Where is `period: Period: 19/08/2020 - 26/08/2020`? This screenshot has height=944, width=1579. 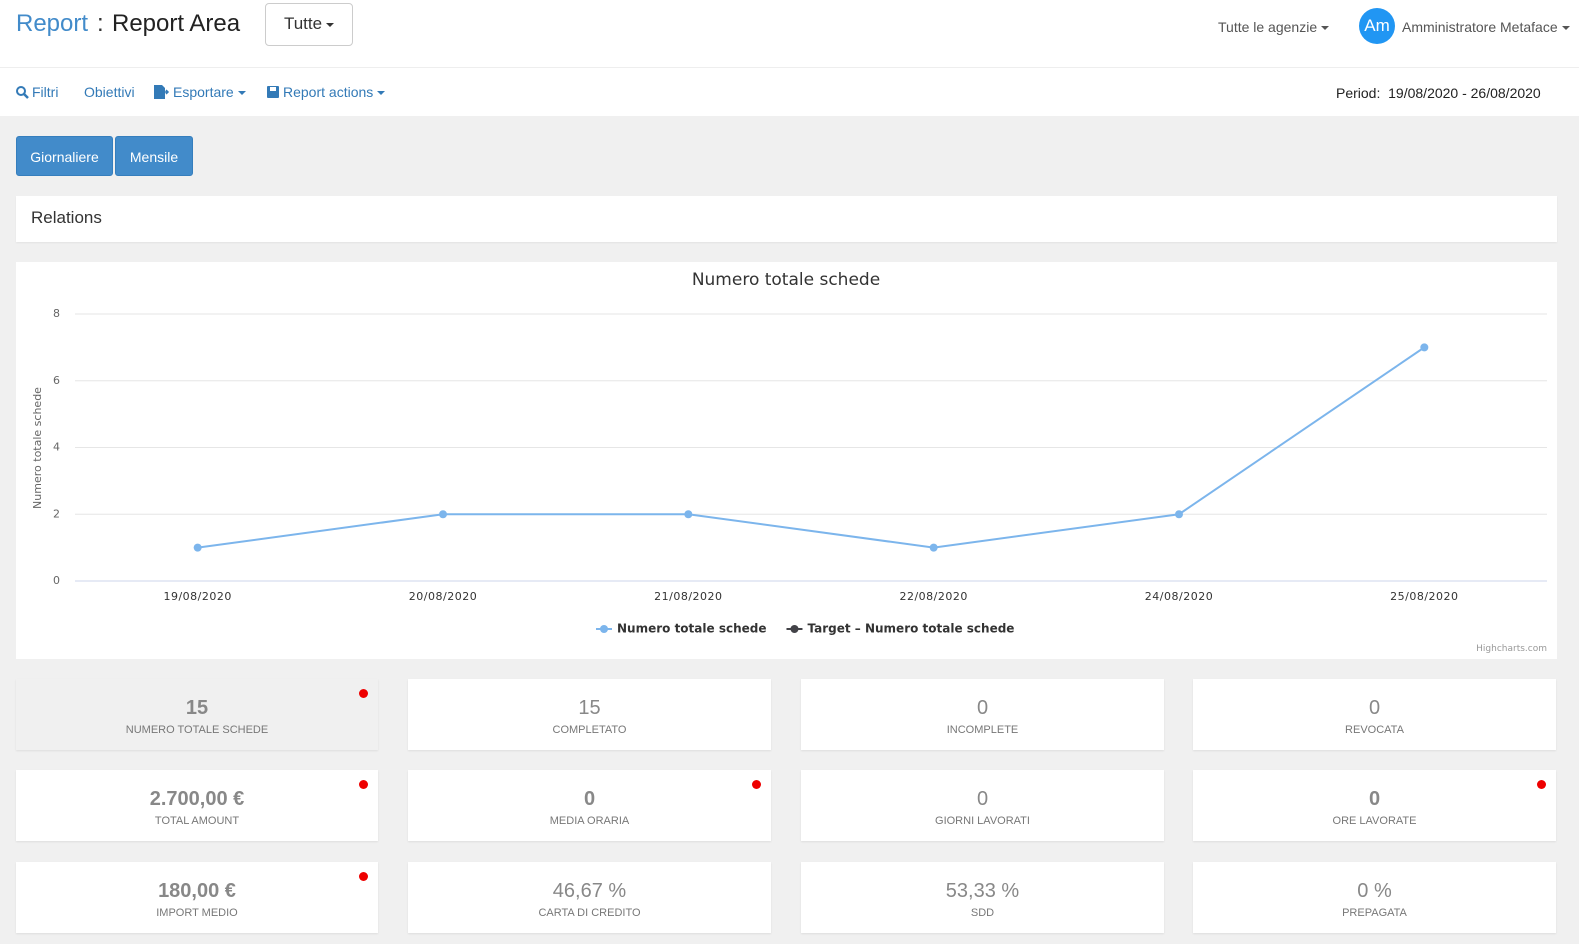 period: Period: 19/08/2020 - 26/08/2020 is located at coordinates (1438, 93).